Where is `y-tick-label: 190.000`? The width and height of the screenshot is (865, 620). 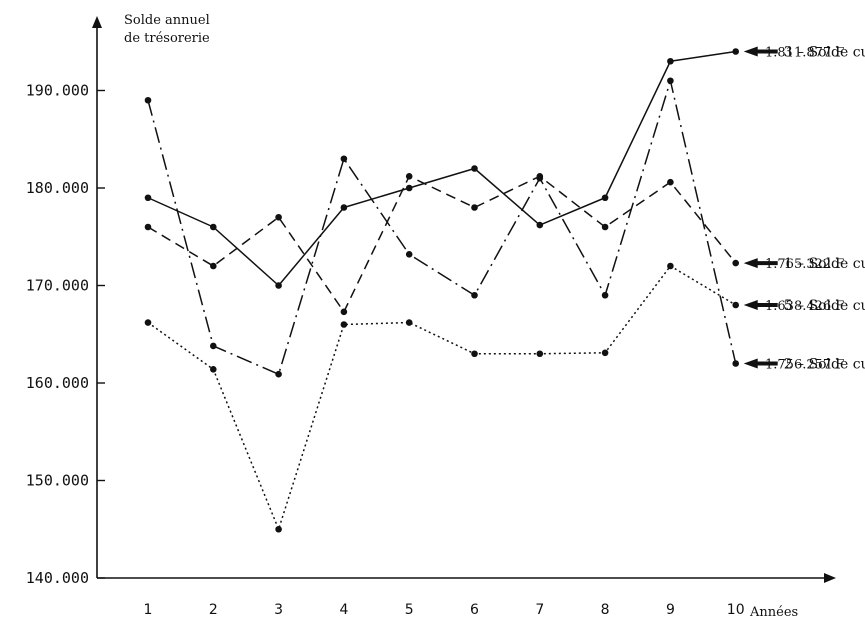 y-tick-label: 190.000 is located at coordinates (57, 91).